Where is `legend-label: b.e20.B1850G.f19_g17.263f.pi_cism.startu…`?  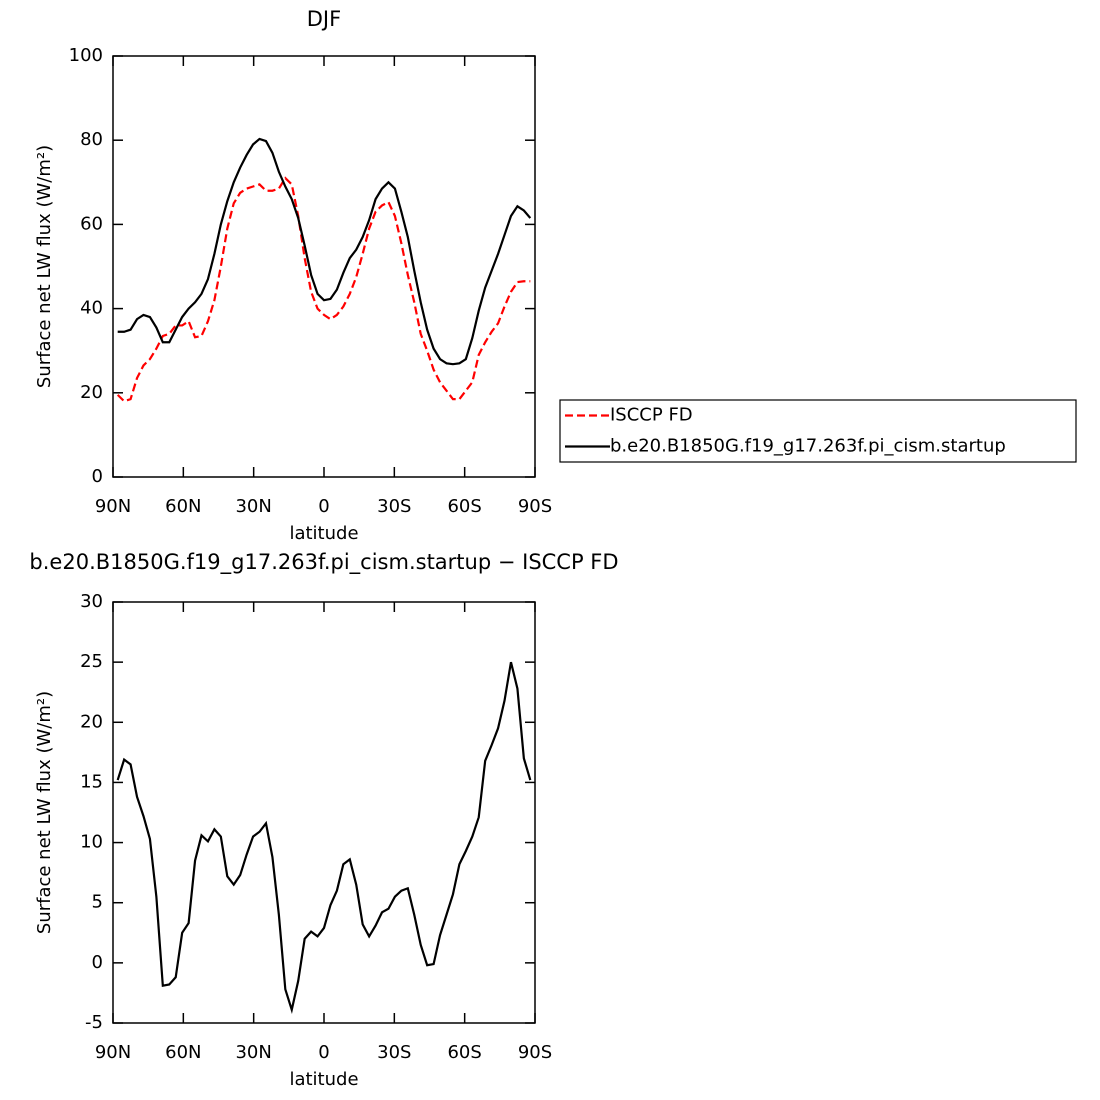 legend-label: b.e20.B1850G.f19_g17.263f.pi_cism.startu… is located at coordinates (808, 446).